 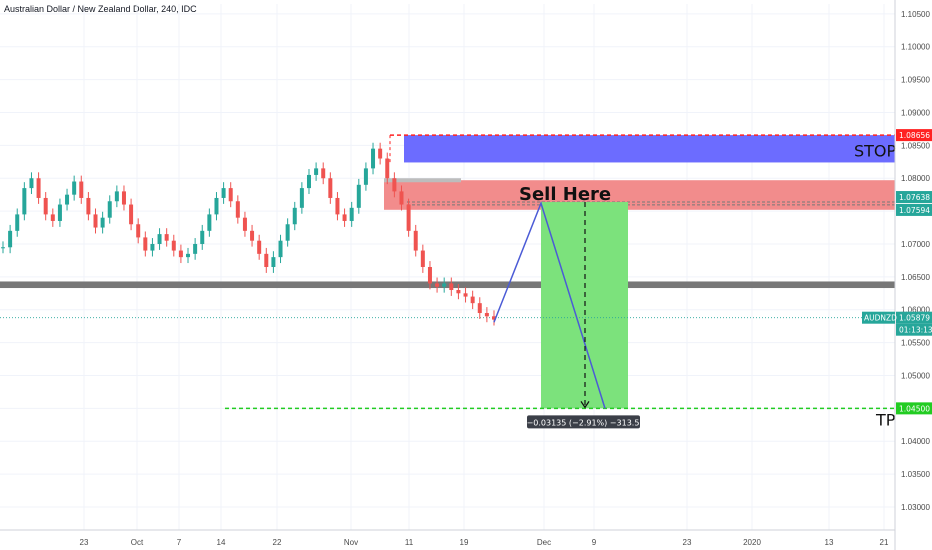 What do you see at coordinates (351, 542) in the screenshot?
I see `time-tick-label: Nov` at bounding box center [351, 542].